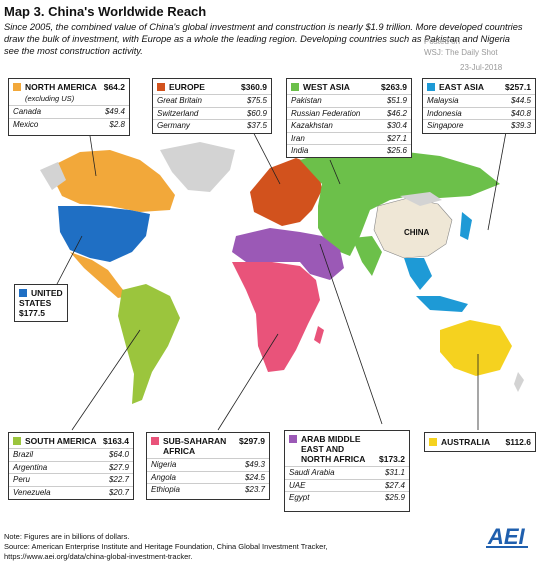 The height and width of the screenshot is (574, 540). I want to click on table-row: Angola $24.5, so click(208, 477).